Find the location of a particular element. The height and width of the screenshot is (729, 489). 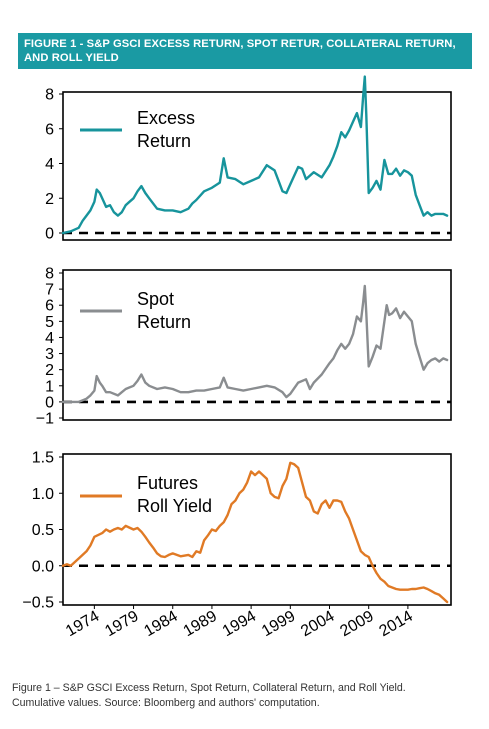

y-tick-label: −0.5 is located at coordinates (38, 603).